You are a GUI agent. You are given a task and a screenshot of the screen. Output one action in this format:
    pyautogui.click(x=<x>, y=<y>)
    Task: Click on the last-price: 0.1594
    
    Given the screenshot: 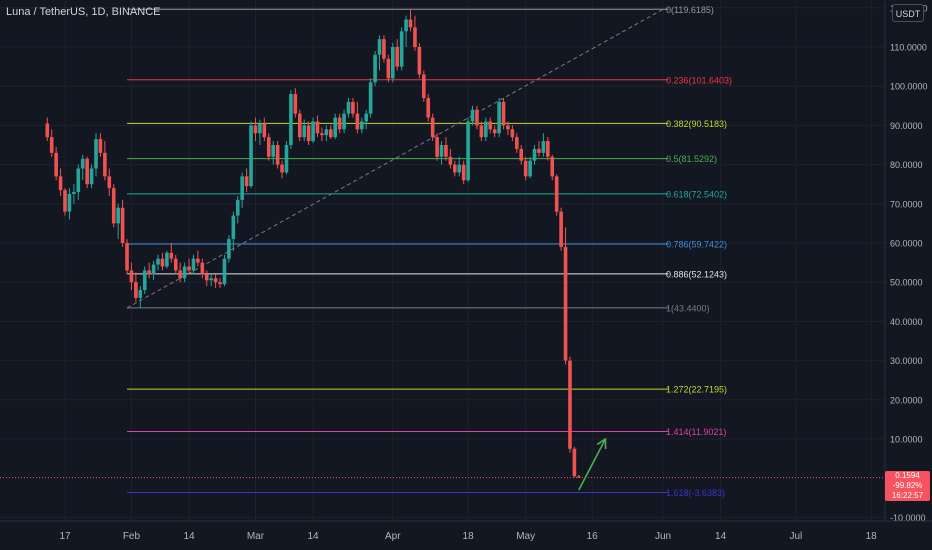 What is the action you would take?
    pyautogui.click(x=907, y=475)
    